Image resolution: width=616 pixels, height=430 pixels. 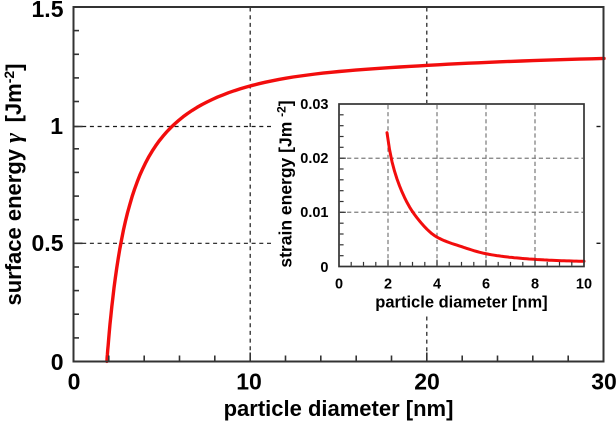 I want to click on svg-text: 1.5, so click(x=48, y=11).